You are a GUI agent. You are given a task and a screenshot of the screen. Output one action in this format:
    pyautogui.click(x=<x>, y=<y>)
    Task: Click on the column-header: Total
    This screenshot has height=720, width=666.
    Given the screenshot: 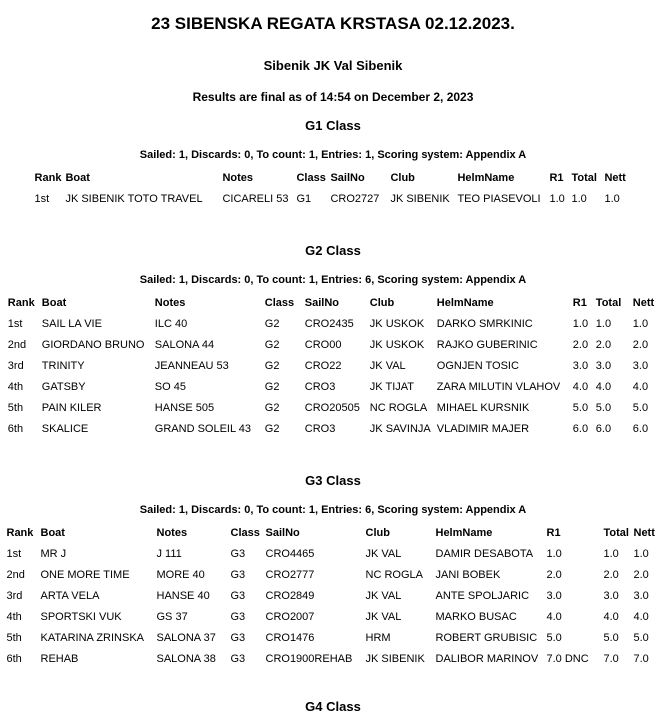 What is the action you would take?
    pyautogui.click(x=584, y=178)
    